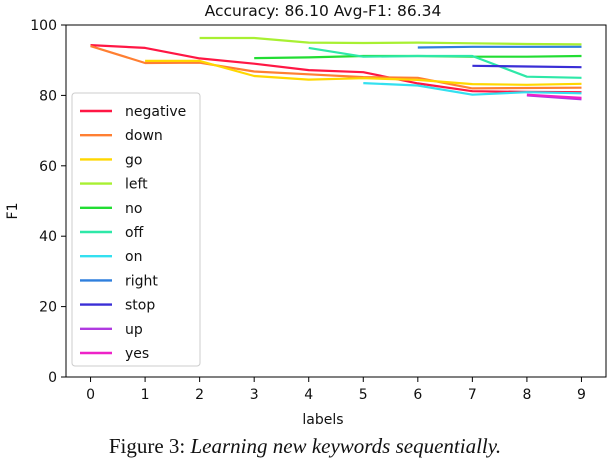 This screenshot has width=610, height=459. What do you see at coordinates (52, 378) in the screenshot?
I see `y-tick-label: 0` at bounding box center [52, 378].